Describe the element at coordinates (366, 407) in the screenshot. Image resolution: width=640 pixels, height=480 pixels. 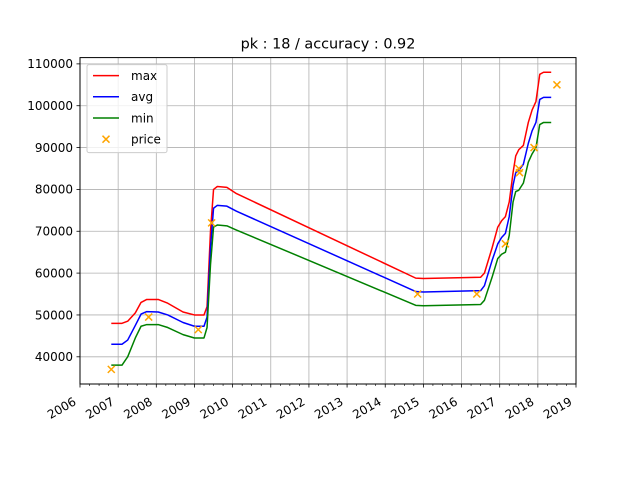
I see `x-tick-label: 2014` at that location.